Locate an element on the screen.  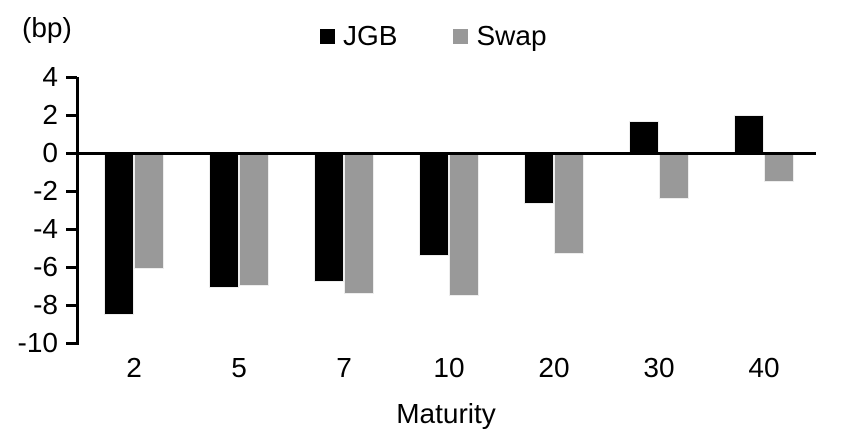
y-tick-label: 4 is located at coordinates (50, 76).